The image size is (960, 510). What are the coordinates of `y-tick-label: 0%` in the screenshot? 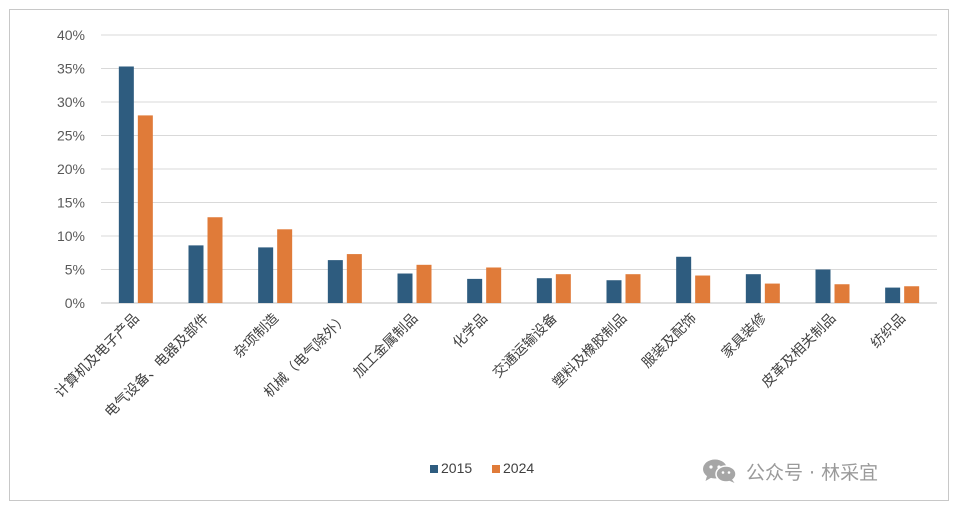 It's located at (75, 303).